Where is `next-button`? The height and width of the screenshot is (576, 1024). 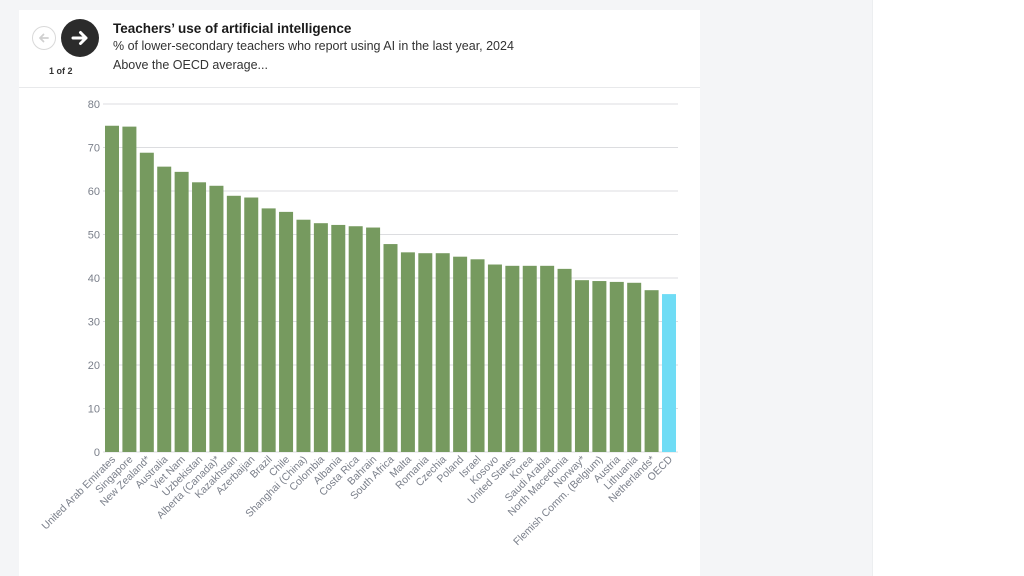
next-button is located at coordinates (80, 38).